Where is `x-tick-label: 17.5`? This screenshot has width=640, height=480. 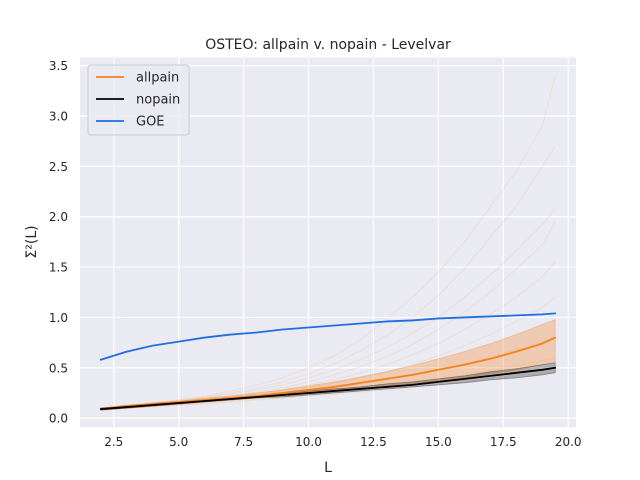
x-tick-label: 17.5 is located at coordinates (503, 442).